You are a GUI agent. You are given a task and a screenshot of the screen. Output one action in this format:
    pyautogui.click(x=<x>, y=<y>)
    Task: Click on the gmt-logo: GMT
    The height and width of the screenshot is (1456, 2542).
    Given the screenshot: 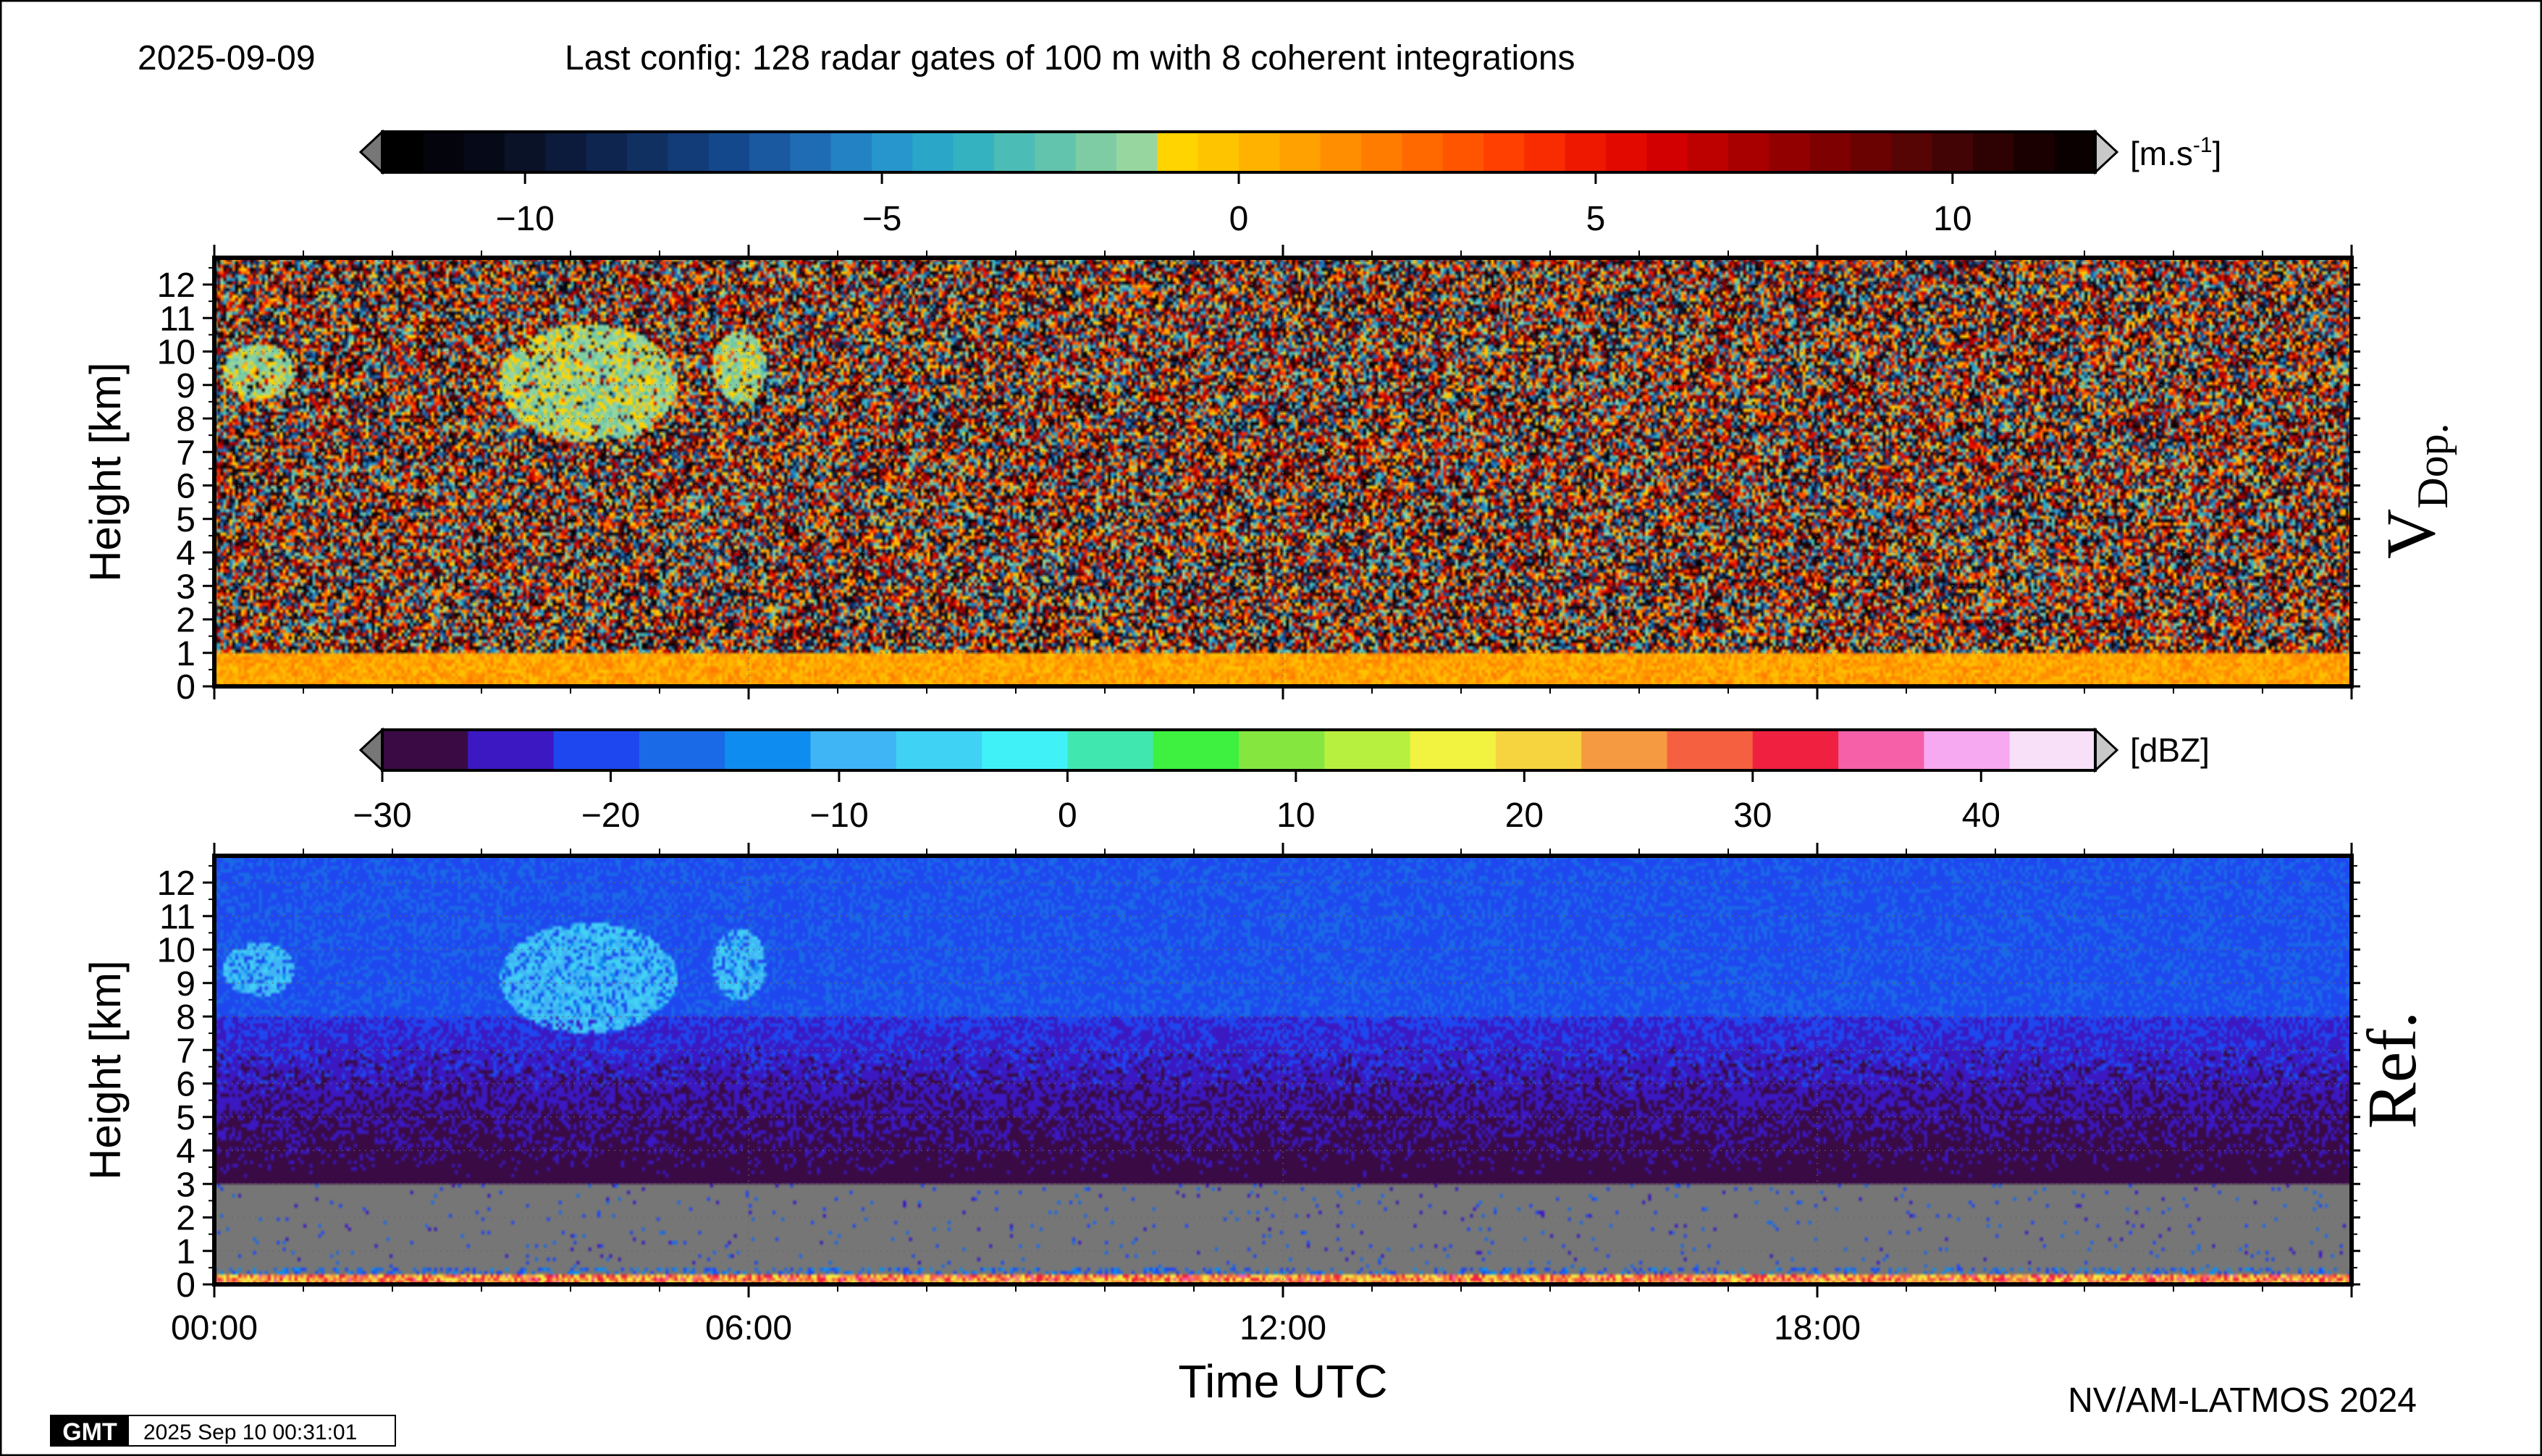 What is the action you would take?
    pyautogui.click(x=89, y=1432)
    